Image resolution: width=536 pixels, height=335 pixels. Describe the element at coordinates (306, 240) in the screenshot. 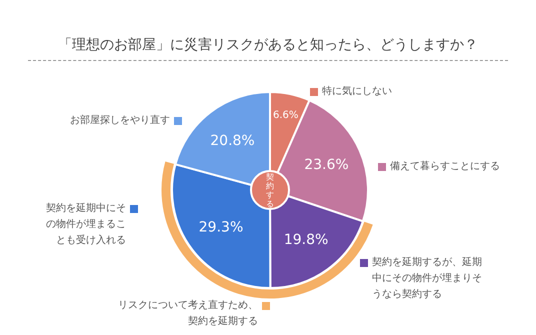

I see `data-label: 19.8%` at that location.